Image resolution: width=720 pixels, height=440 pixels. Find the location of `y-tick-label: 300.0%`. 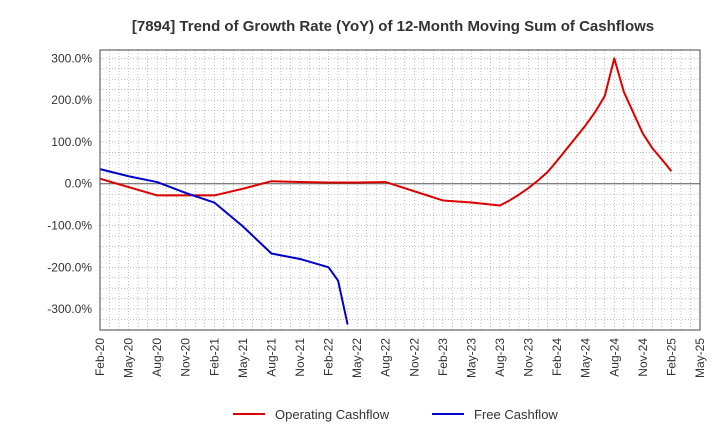

y-tick-label: 300.0% is located at coordinates (71, 58).